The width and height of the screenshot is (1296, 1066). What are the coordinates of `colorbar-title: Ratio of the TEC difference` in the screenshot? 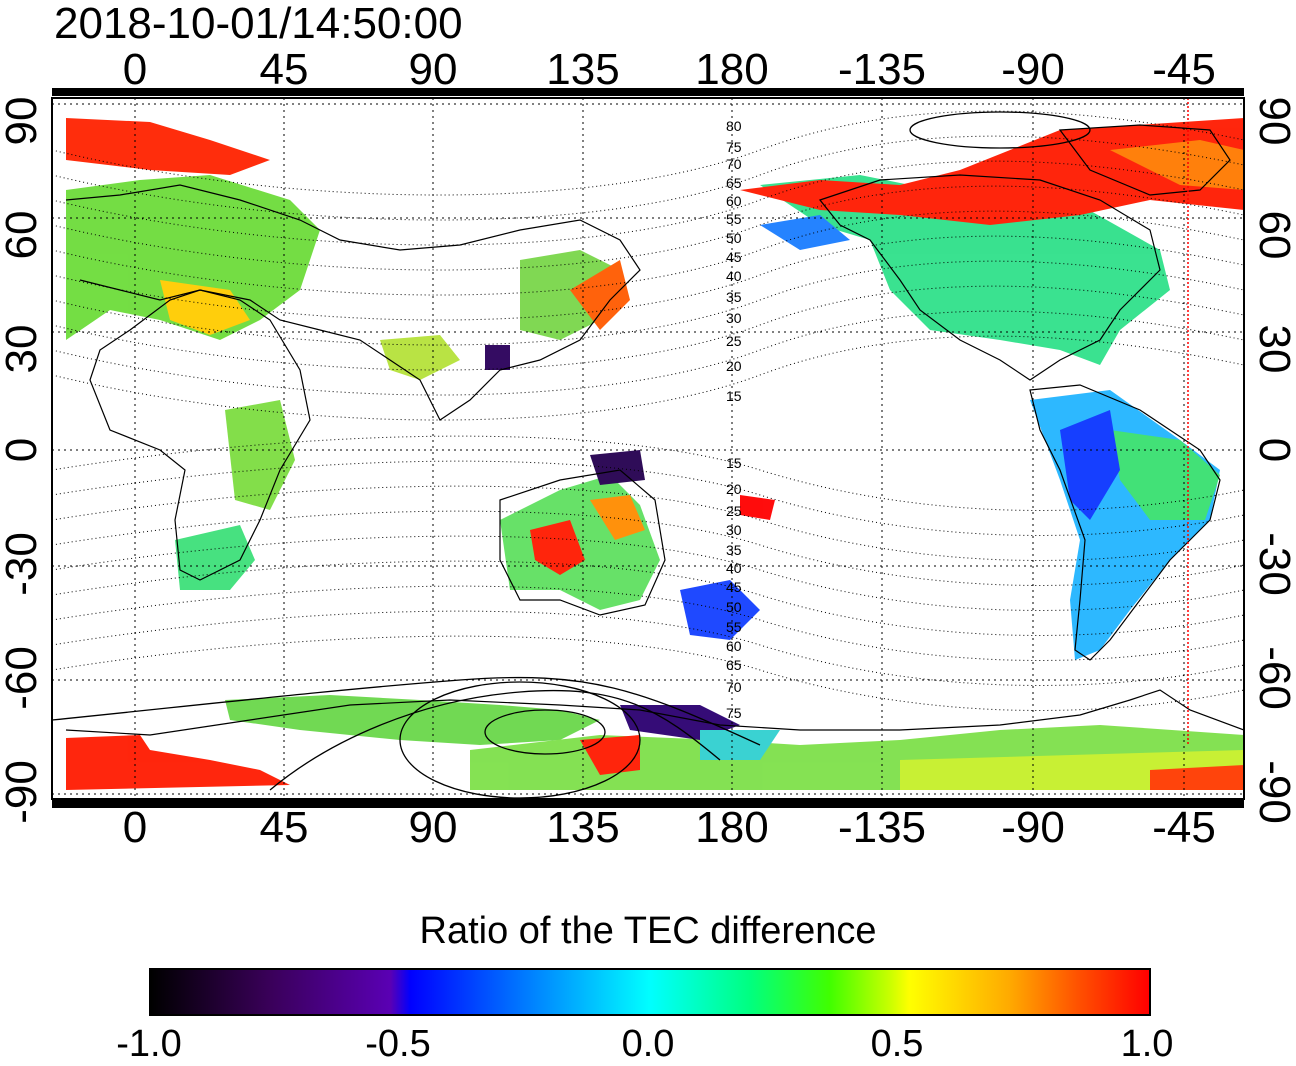 It's located at (648, 931).